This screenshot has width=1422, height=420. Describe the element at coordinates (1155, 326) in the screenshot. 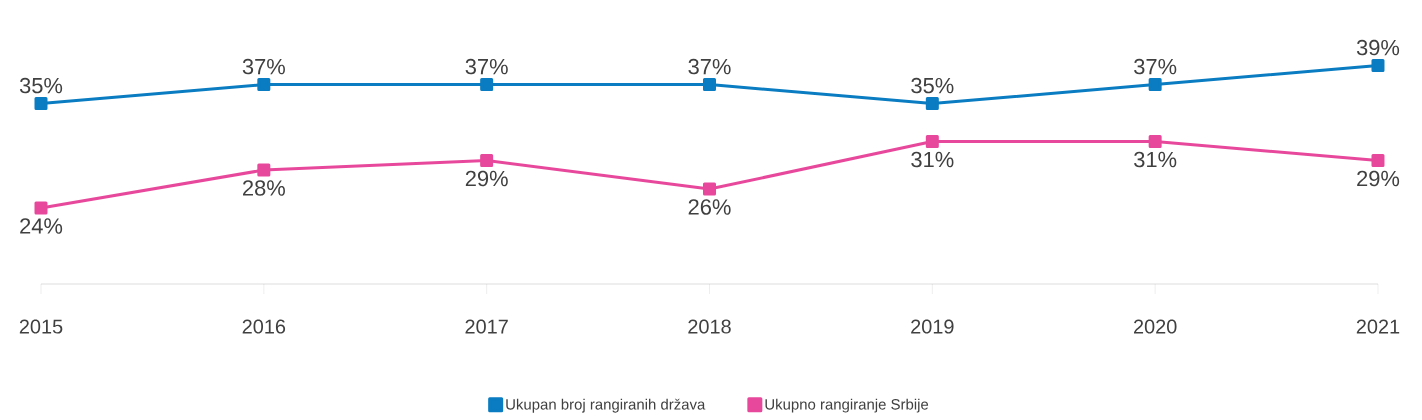

I see `x-tick-label: 2020` at that location.